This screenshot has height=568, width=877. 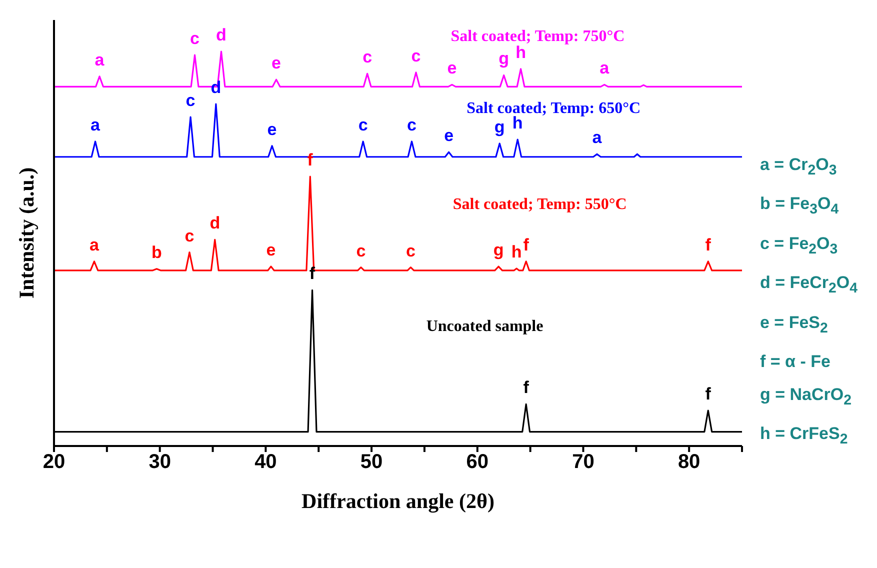 I want to click on x-tick-label: 60, so click(x=477, y=462).